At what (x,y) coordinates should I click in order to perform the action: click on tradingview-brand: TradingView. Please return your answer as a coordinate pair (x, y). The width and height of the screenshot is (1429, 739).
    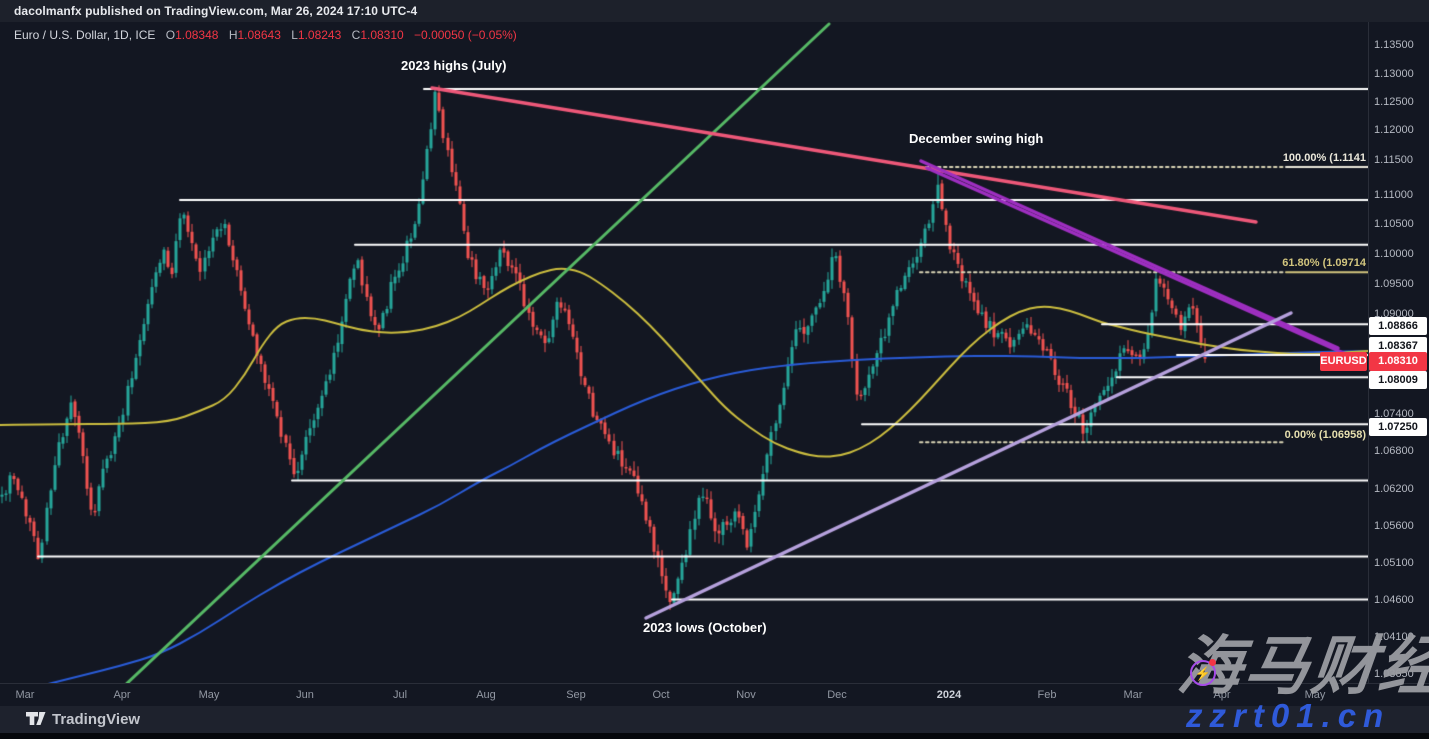
    Looking at the image, I should click on (96, 719).